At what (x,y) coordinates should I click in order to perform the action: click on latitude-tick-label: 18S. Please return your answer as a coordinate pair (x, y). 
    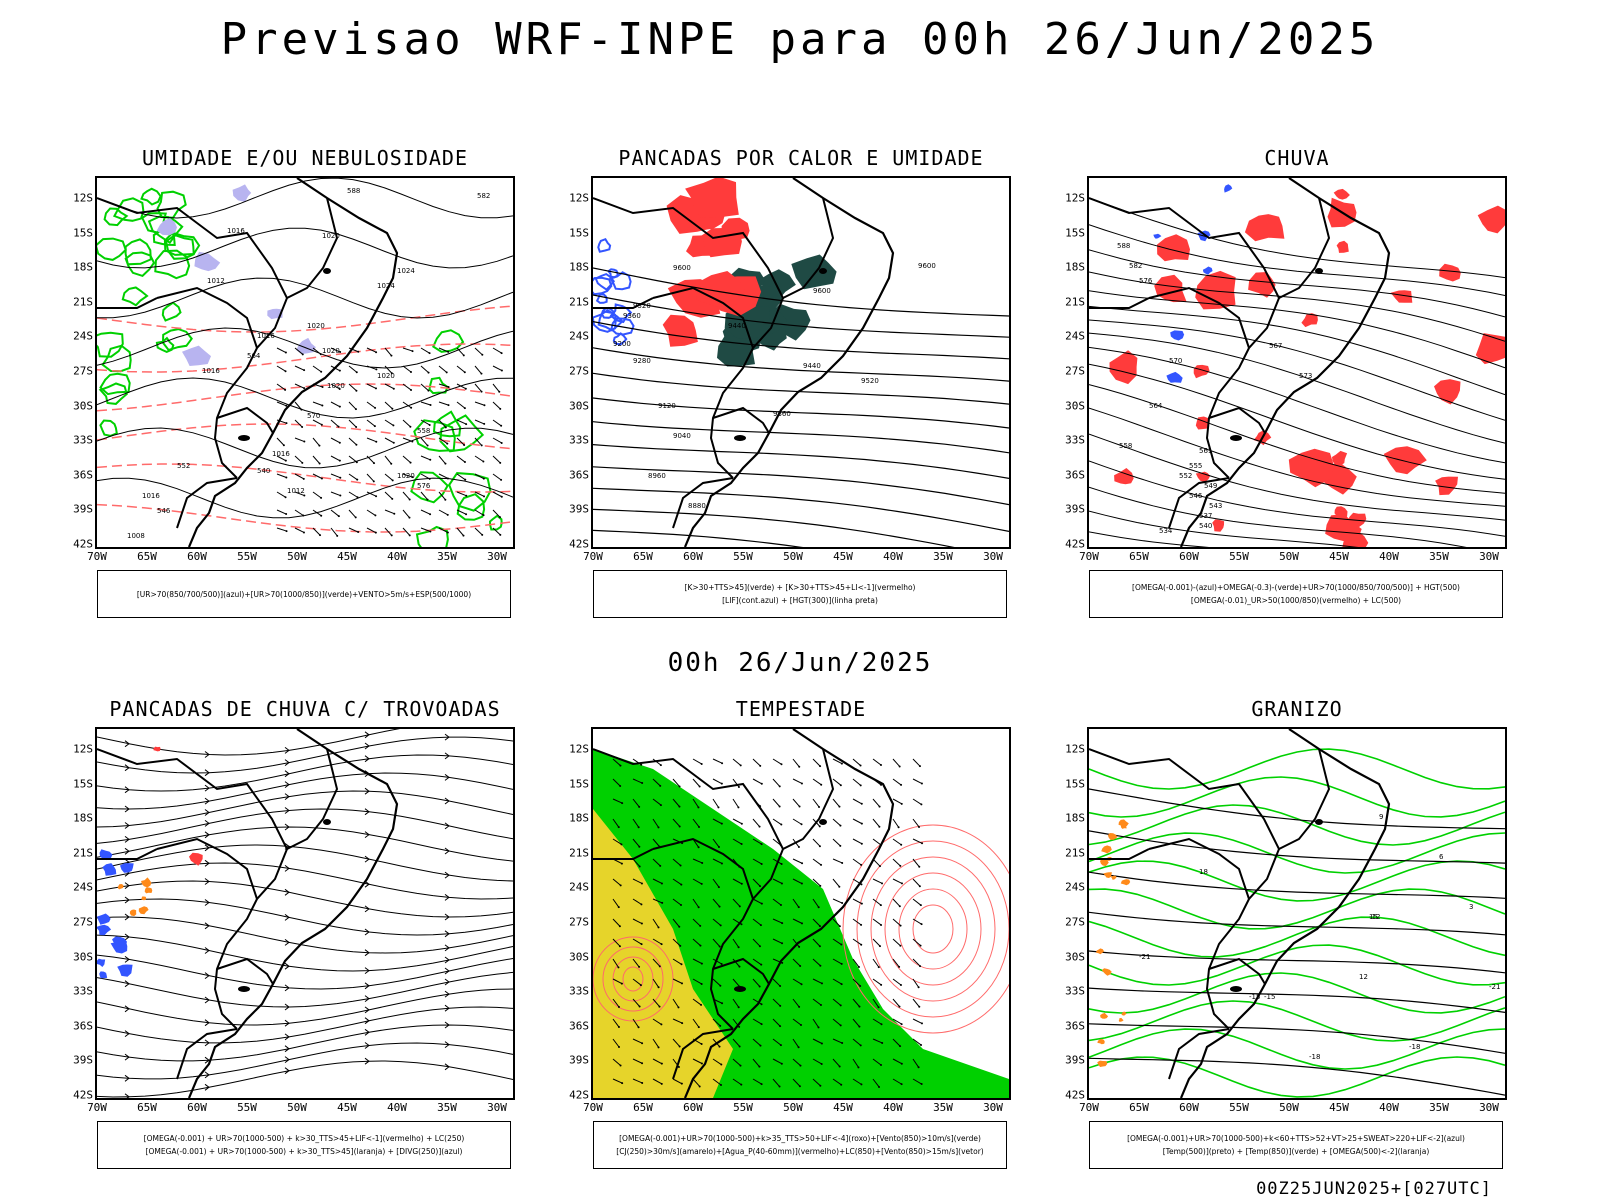
    Looking at the image, I should click on (1075, 267).